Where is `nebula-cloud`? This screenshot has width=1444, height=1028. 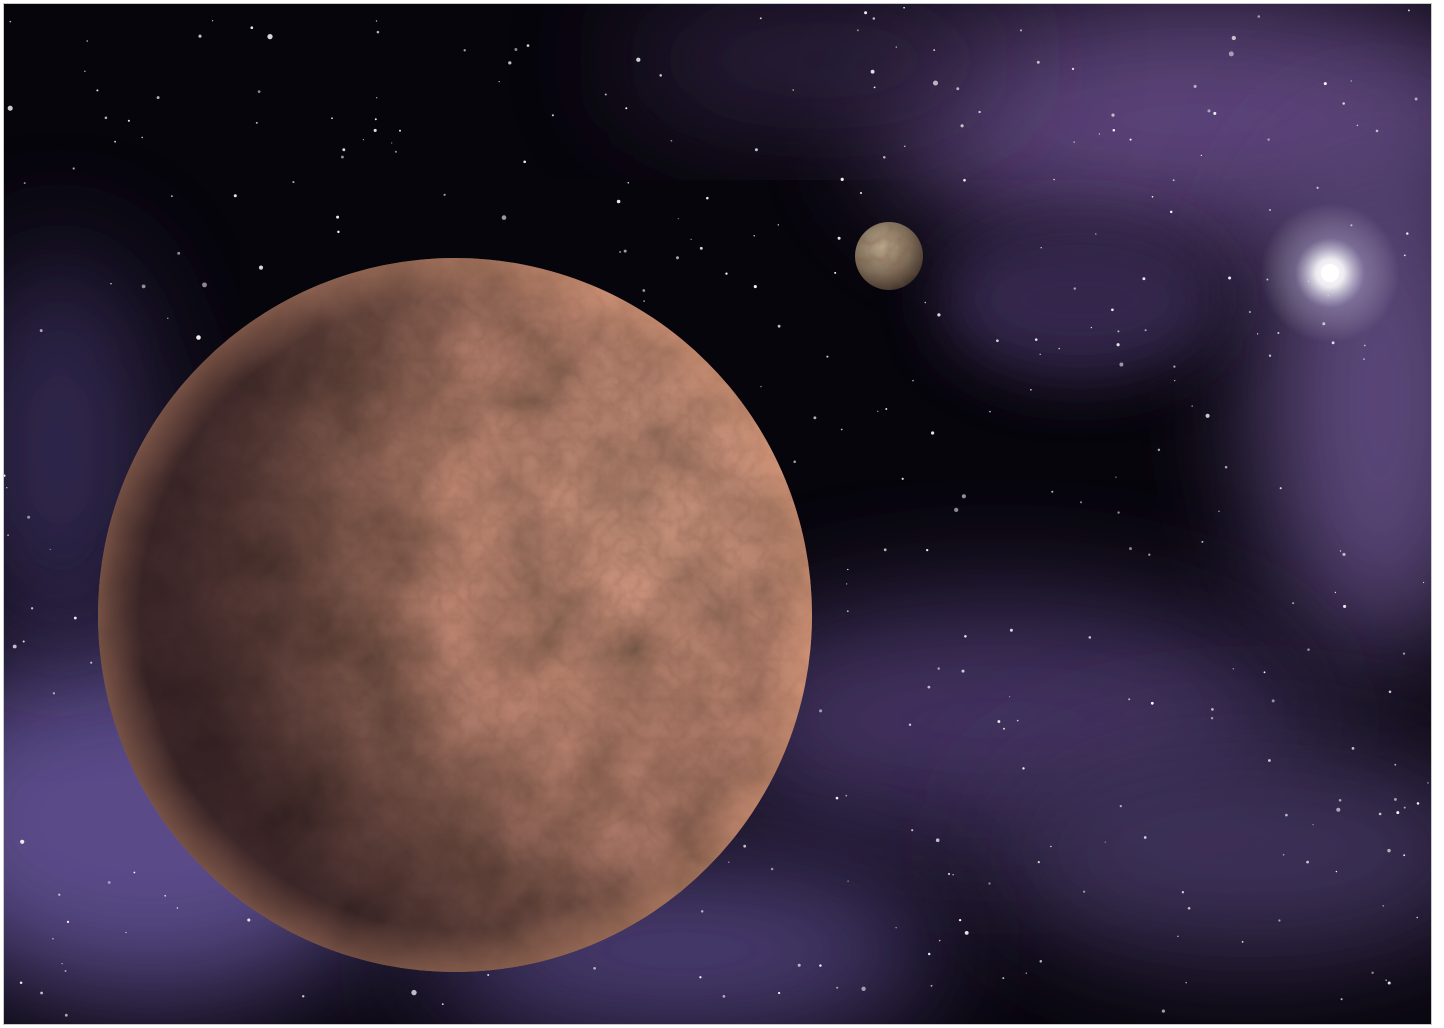
nebula-cloud is located at coordinates (1080, 300).